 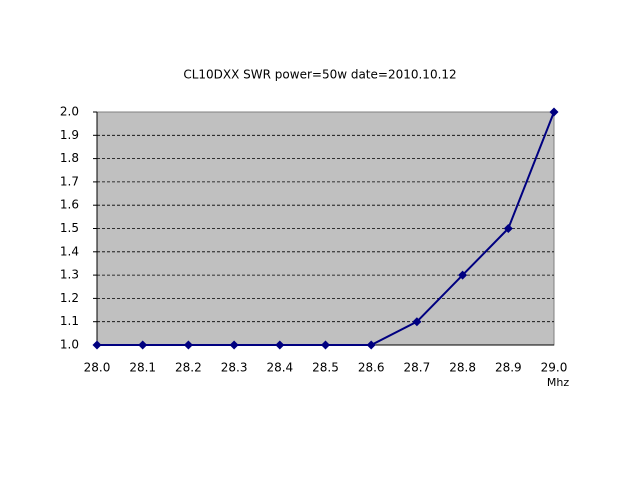 What do you see at coordinates (234, 368) in the screenshot?
I see `x-tick-label: 28.3` at bounding box center [234, 368].